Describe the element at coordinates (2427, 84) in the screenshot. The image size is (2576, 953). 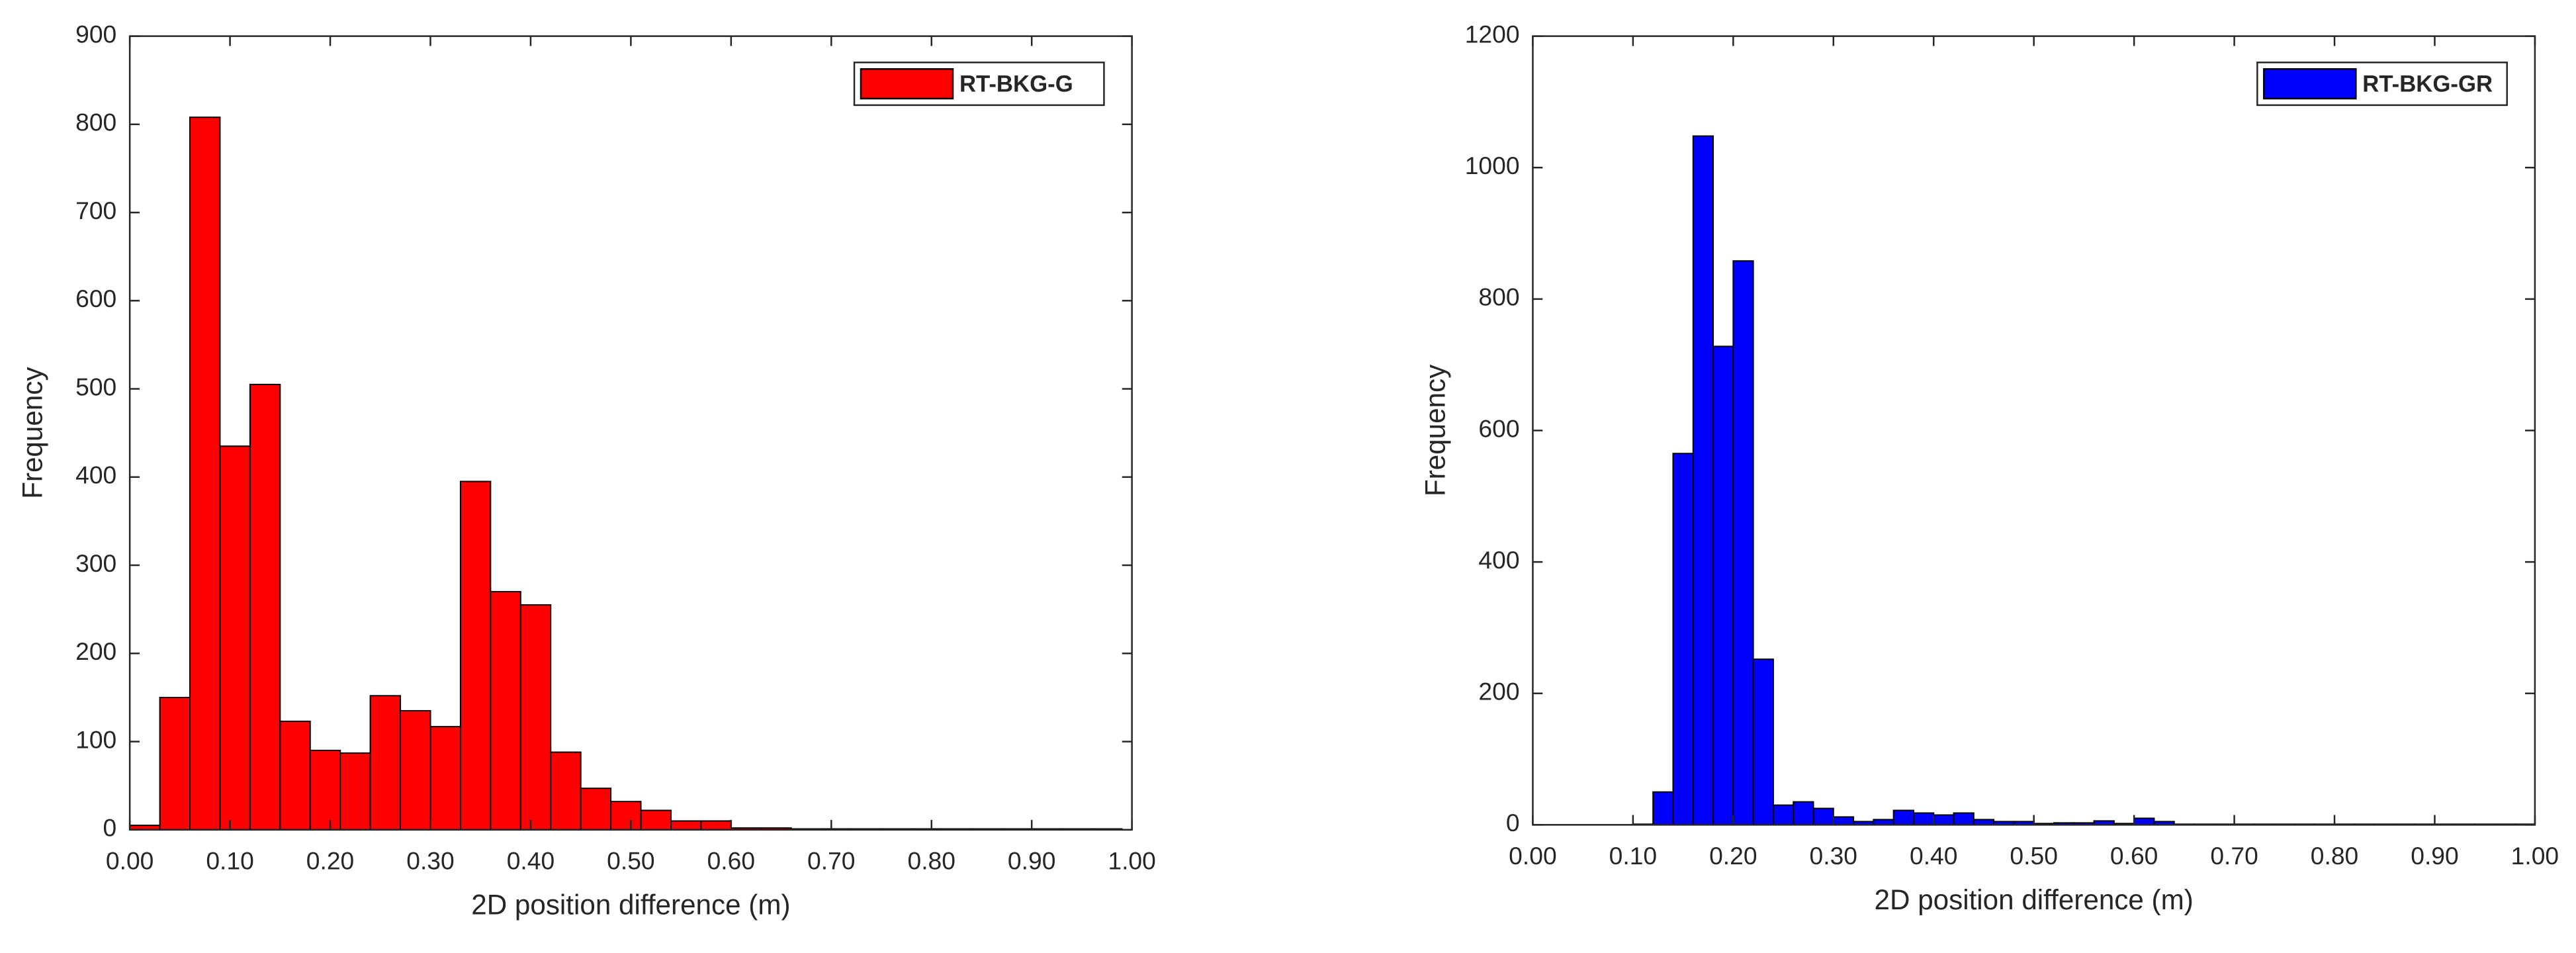
I see `legend-label: RT-BKG-GR` at that location.